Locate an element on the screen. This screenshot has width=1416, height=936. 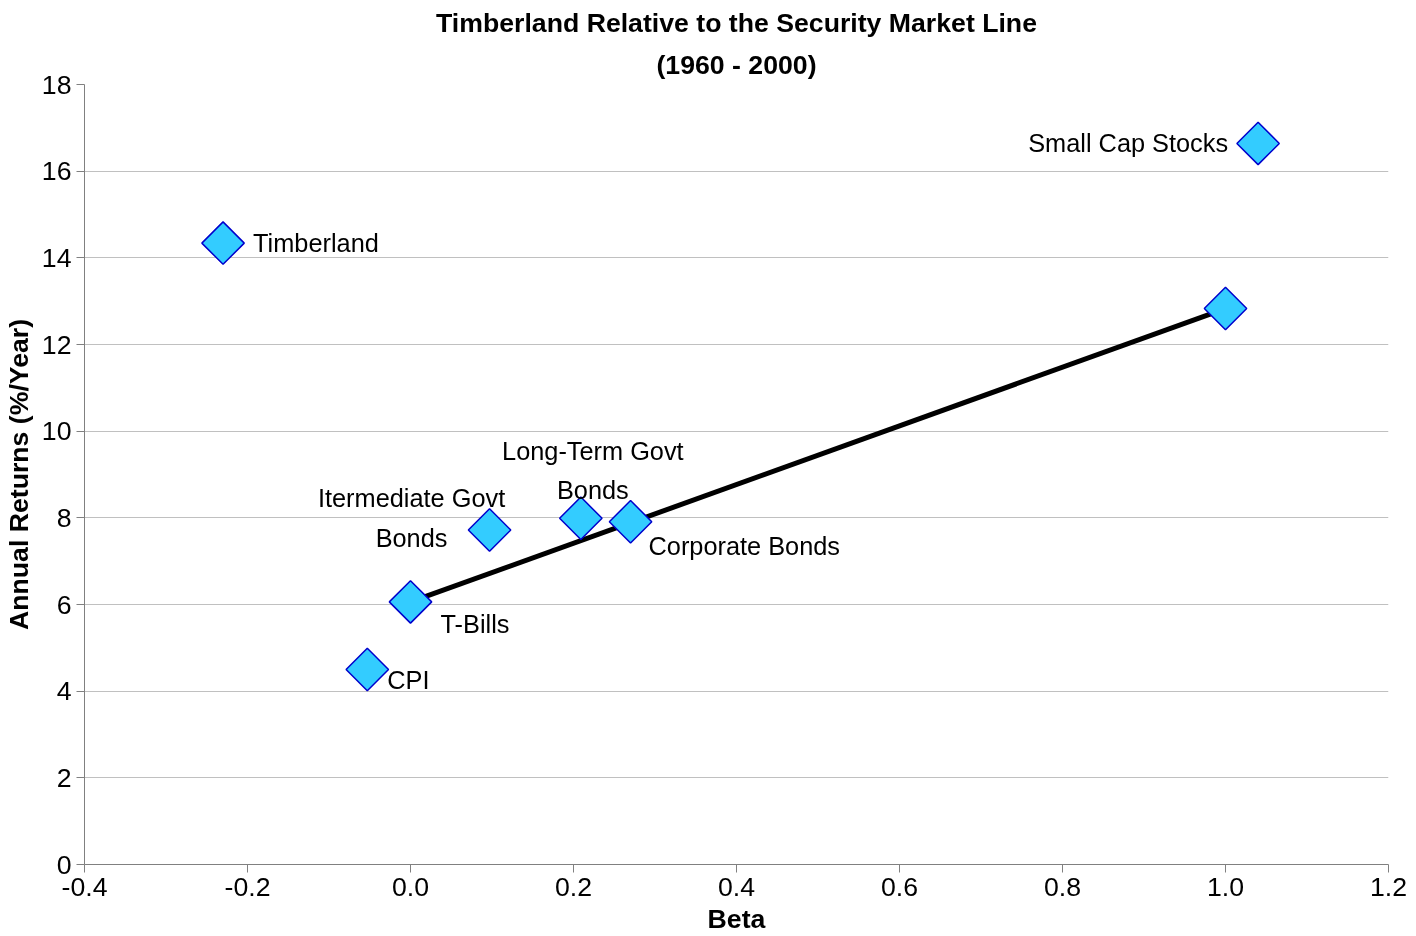
x-tick-label: 0.2 is located at coordinates (573, 886).